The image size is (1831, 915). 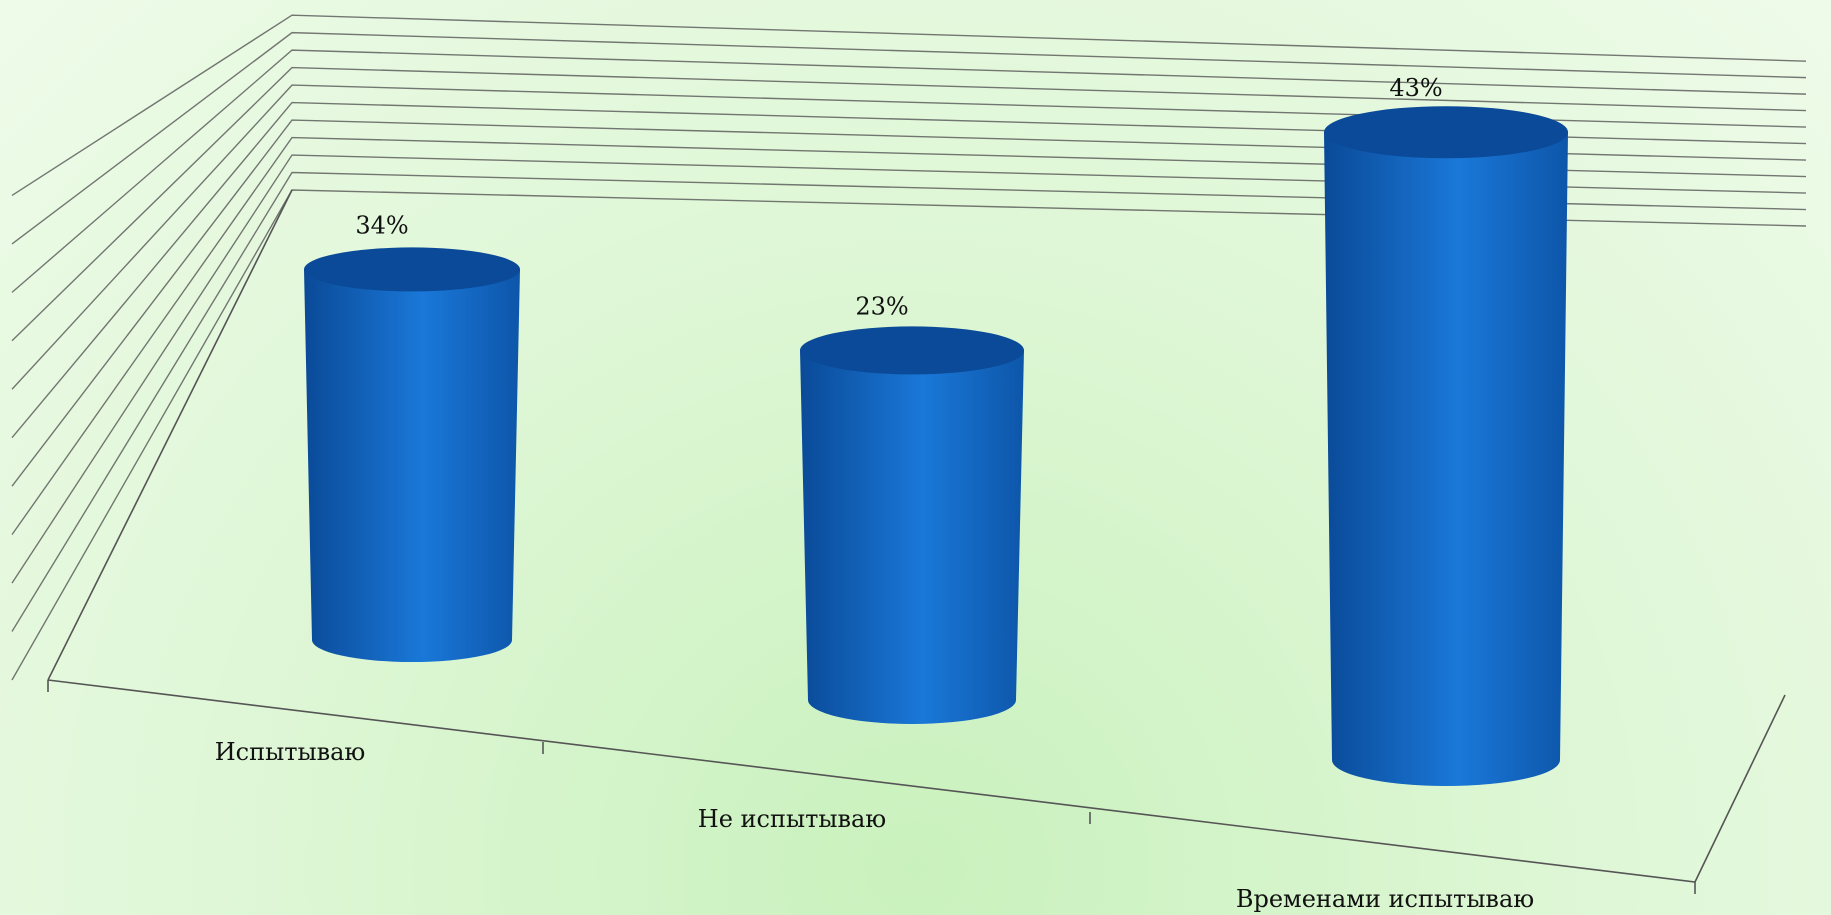 I want to click on category-label: Временами испытываю, so click(x=1385, y=899).